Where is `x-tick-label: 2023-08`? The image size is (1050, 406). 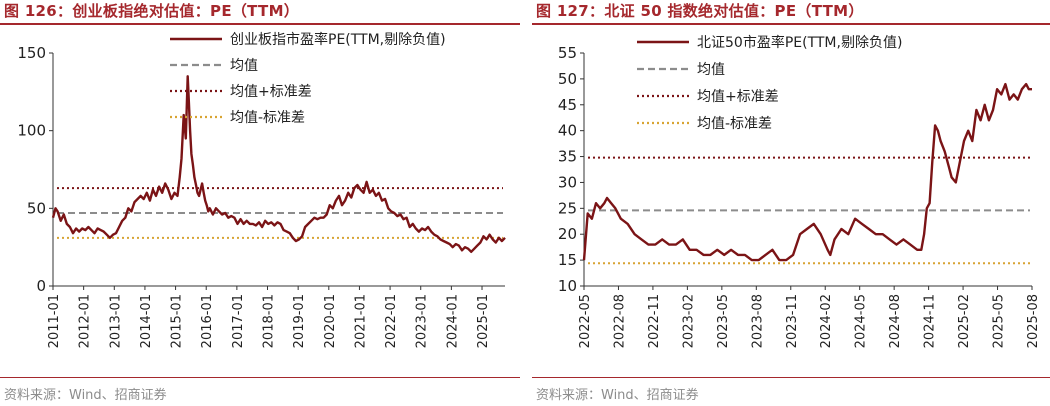
x-tick-label: 2023-08 is located at coordinates (757, 321).